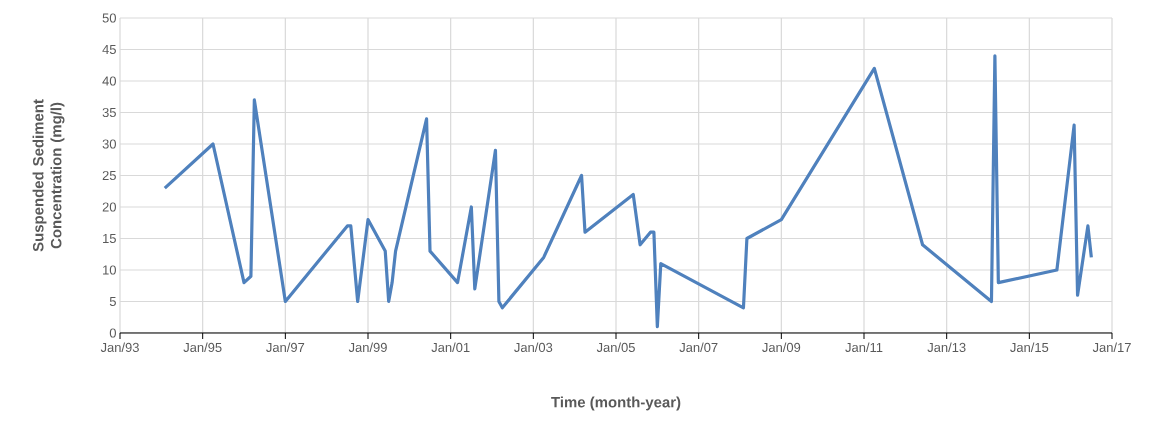 This screenshot has width=1153, height=436. I want to click on y-tick-label: 50, so click(109, 18).